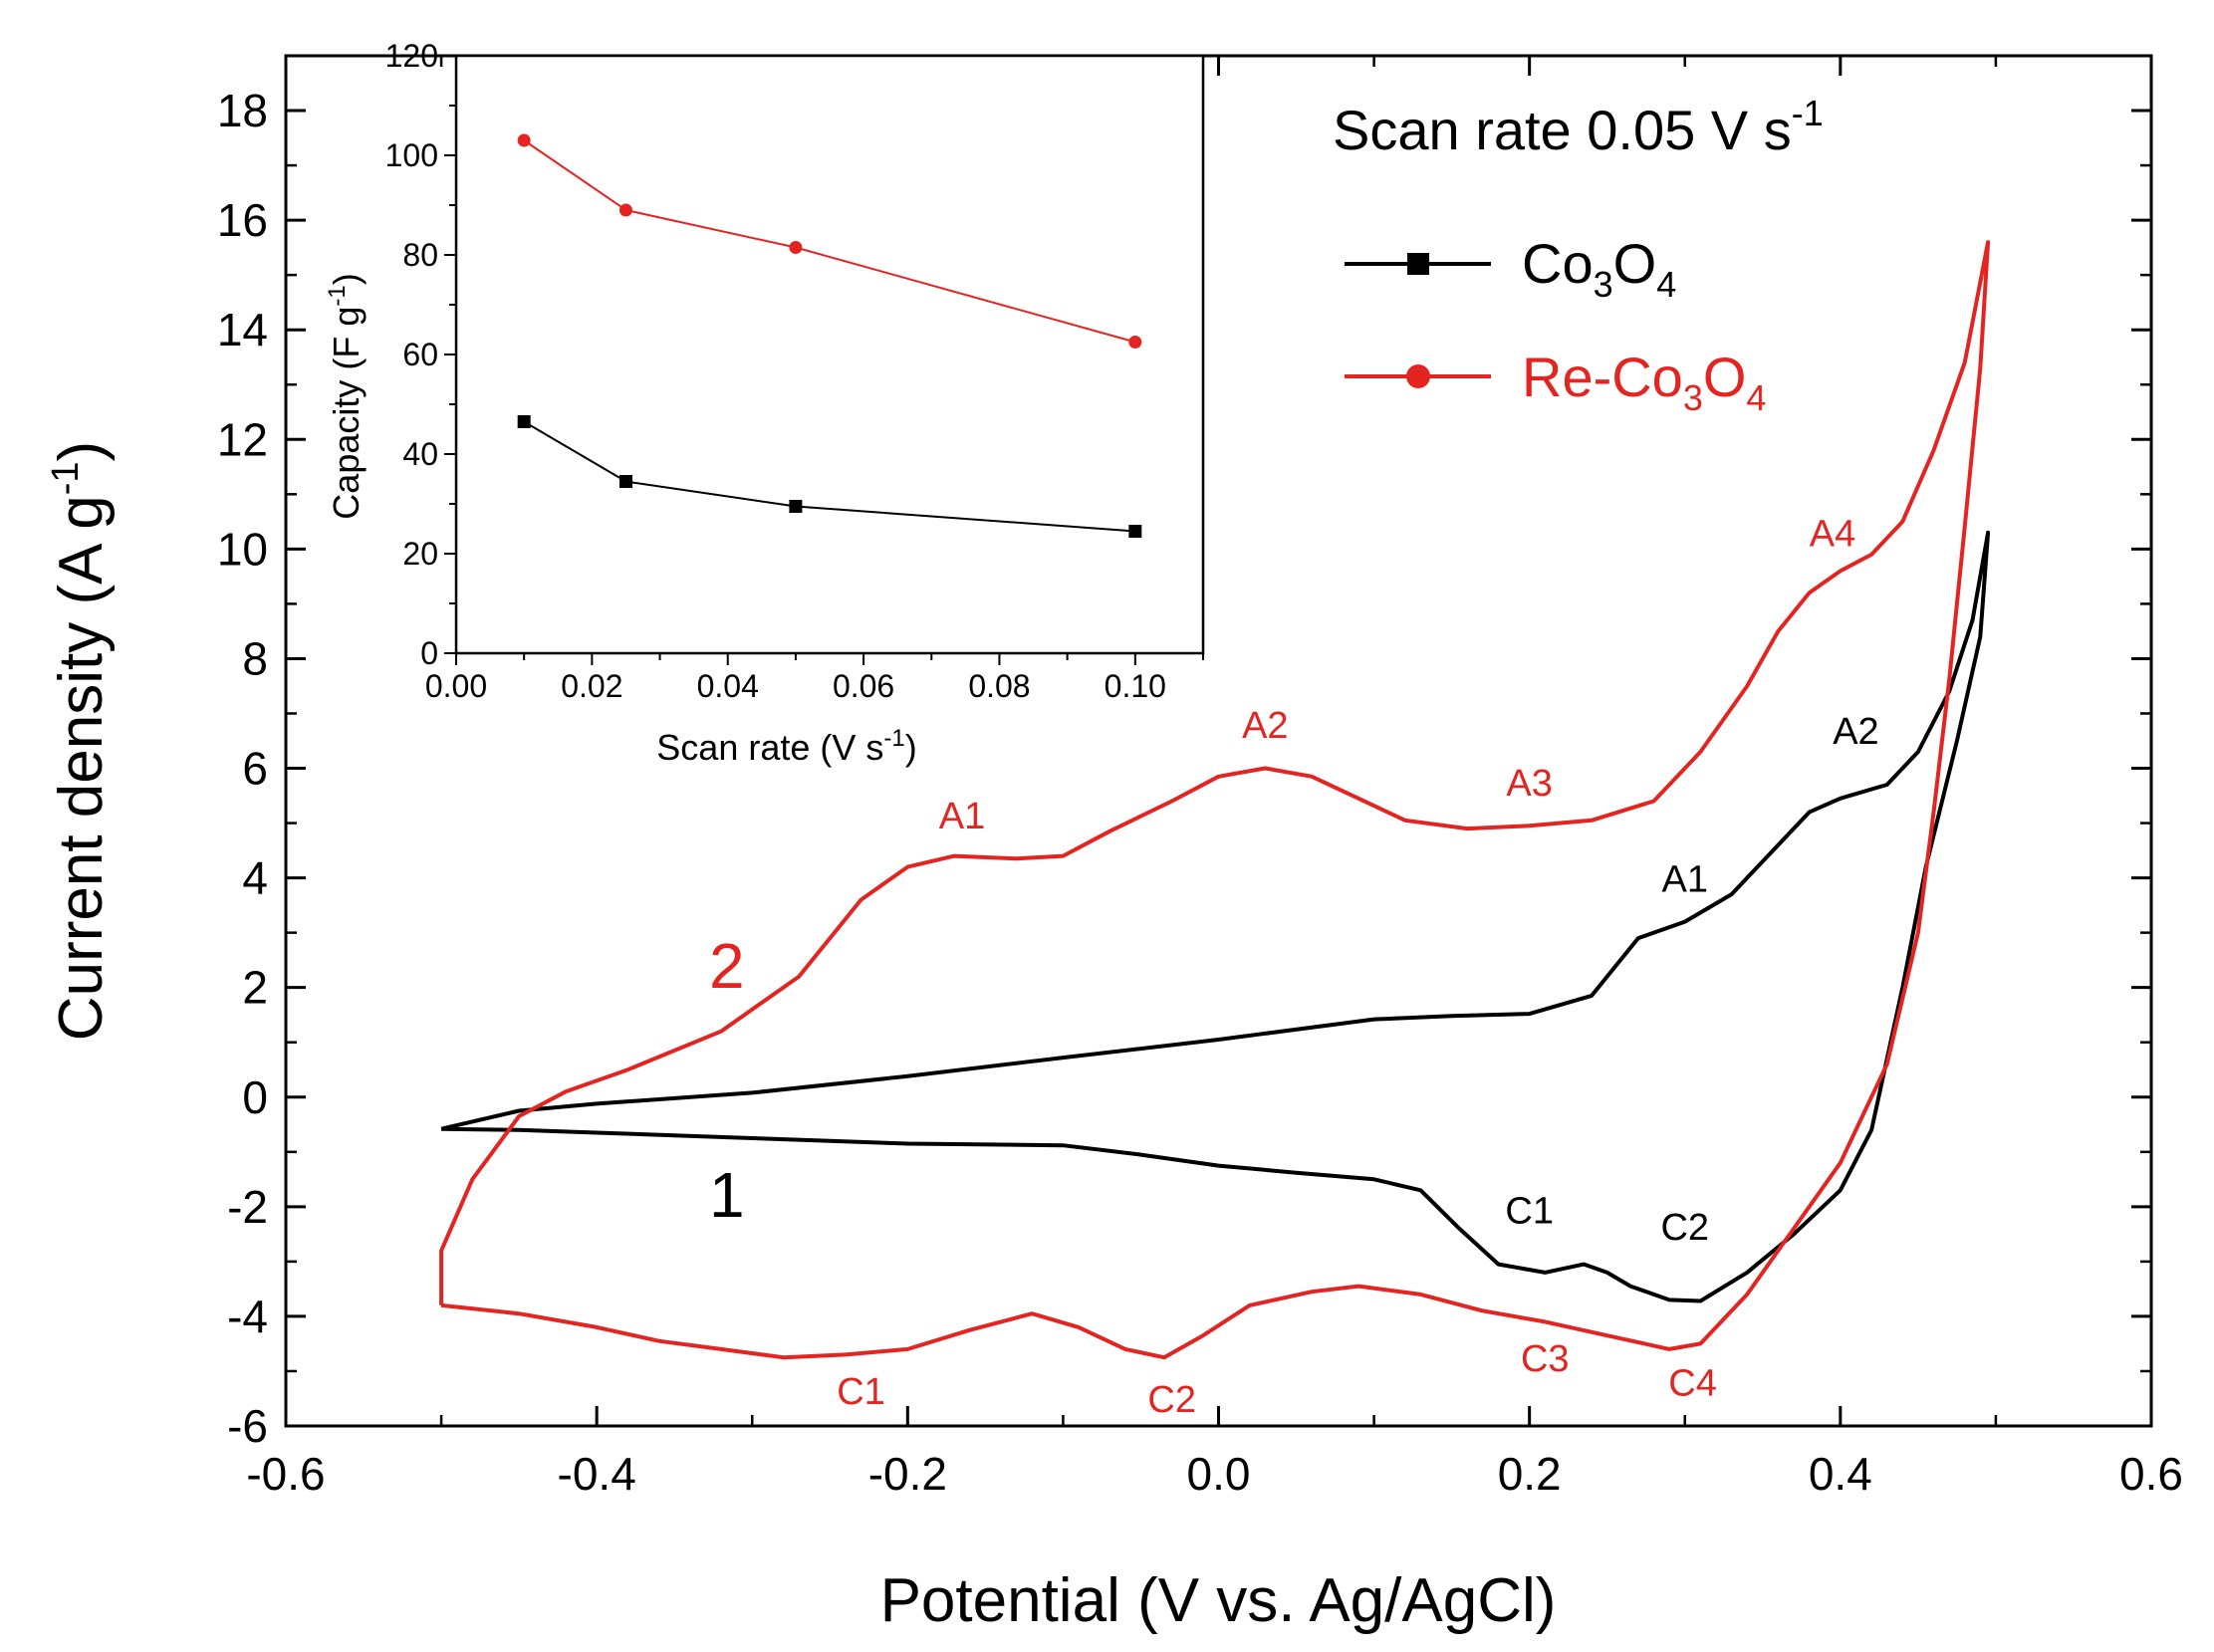 The height and width of the screenshot is (1652, 2214). Describe the element at coordinates (255, 658) in the screenshot. I see `y-tick-label: 8` at that location.